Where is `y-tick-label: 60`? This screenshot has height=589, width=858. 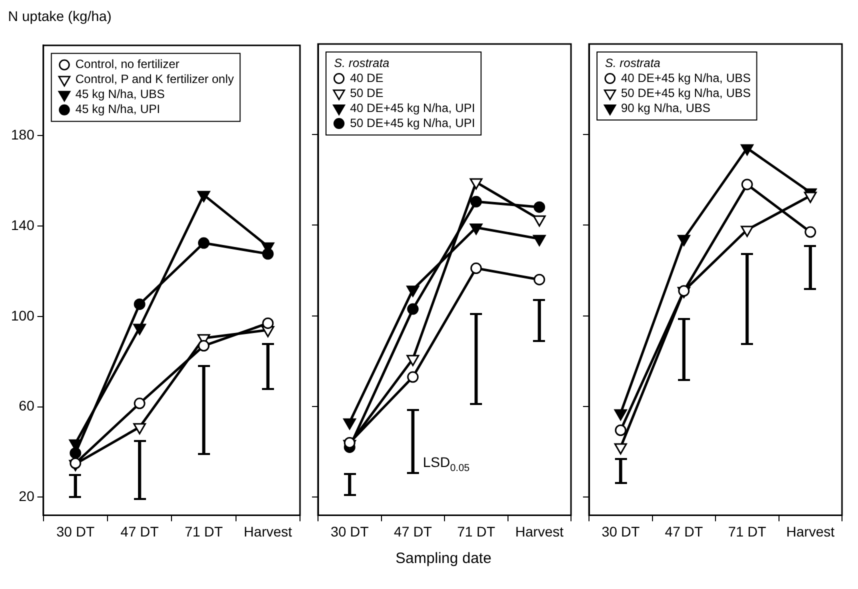 y-tick-label: 60 is located at coordinates (26, 406).